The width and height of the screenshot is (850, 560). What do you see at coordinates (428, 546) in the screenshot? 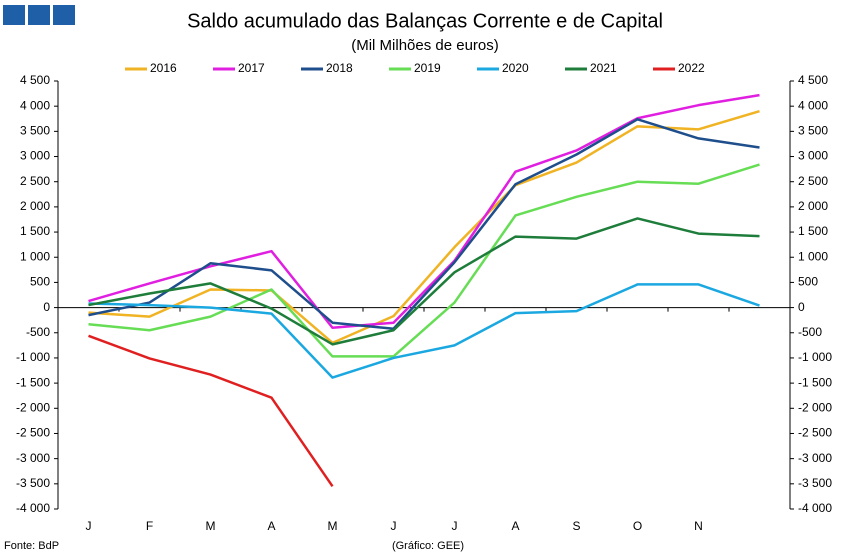
I see `credit: (Gráfico: GEE)` at bounding box center [428, 546].